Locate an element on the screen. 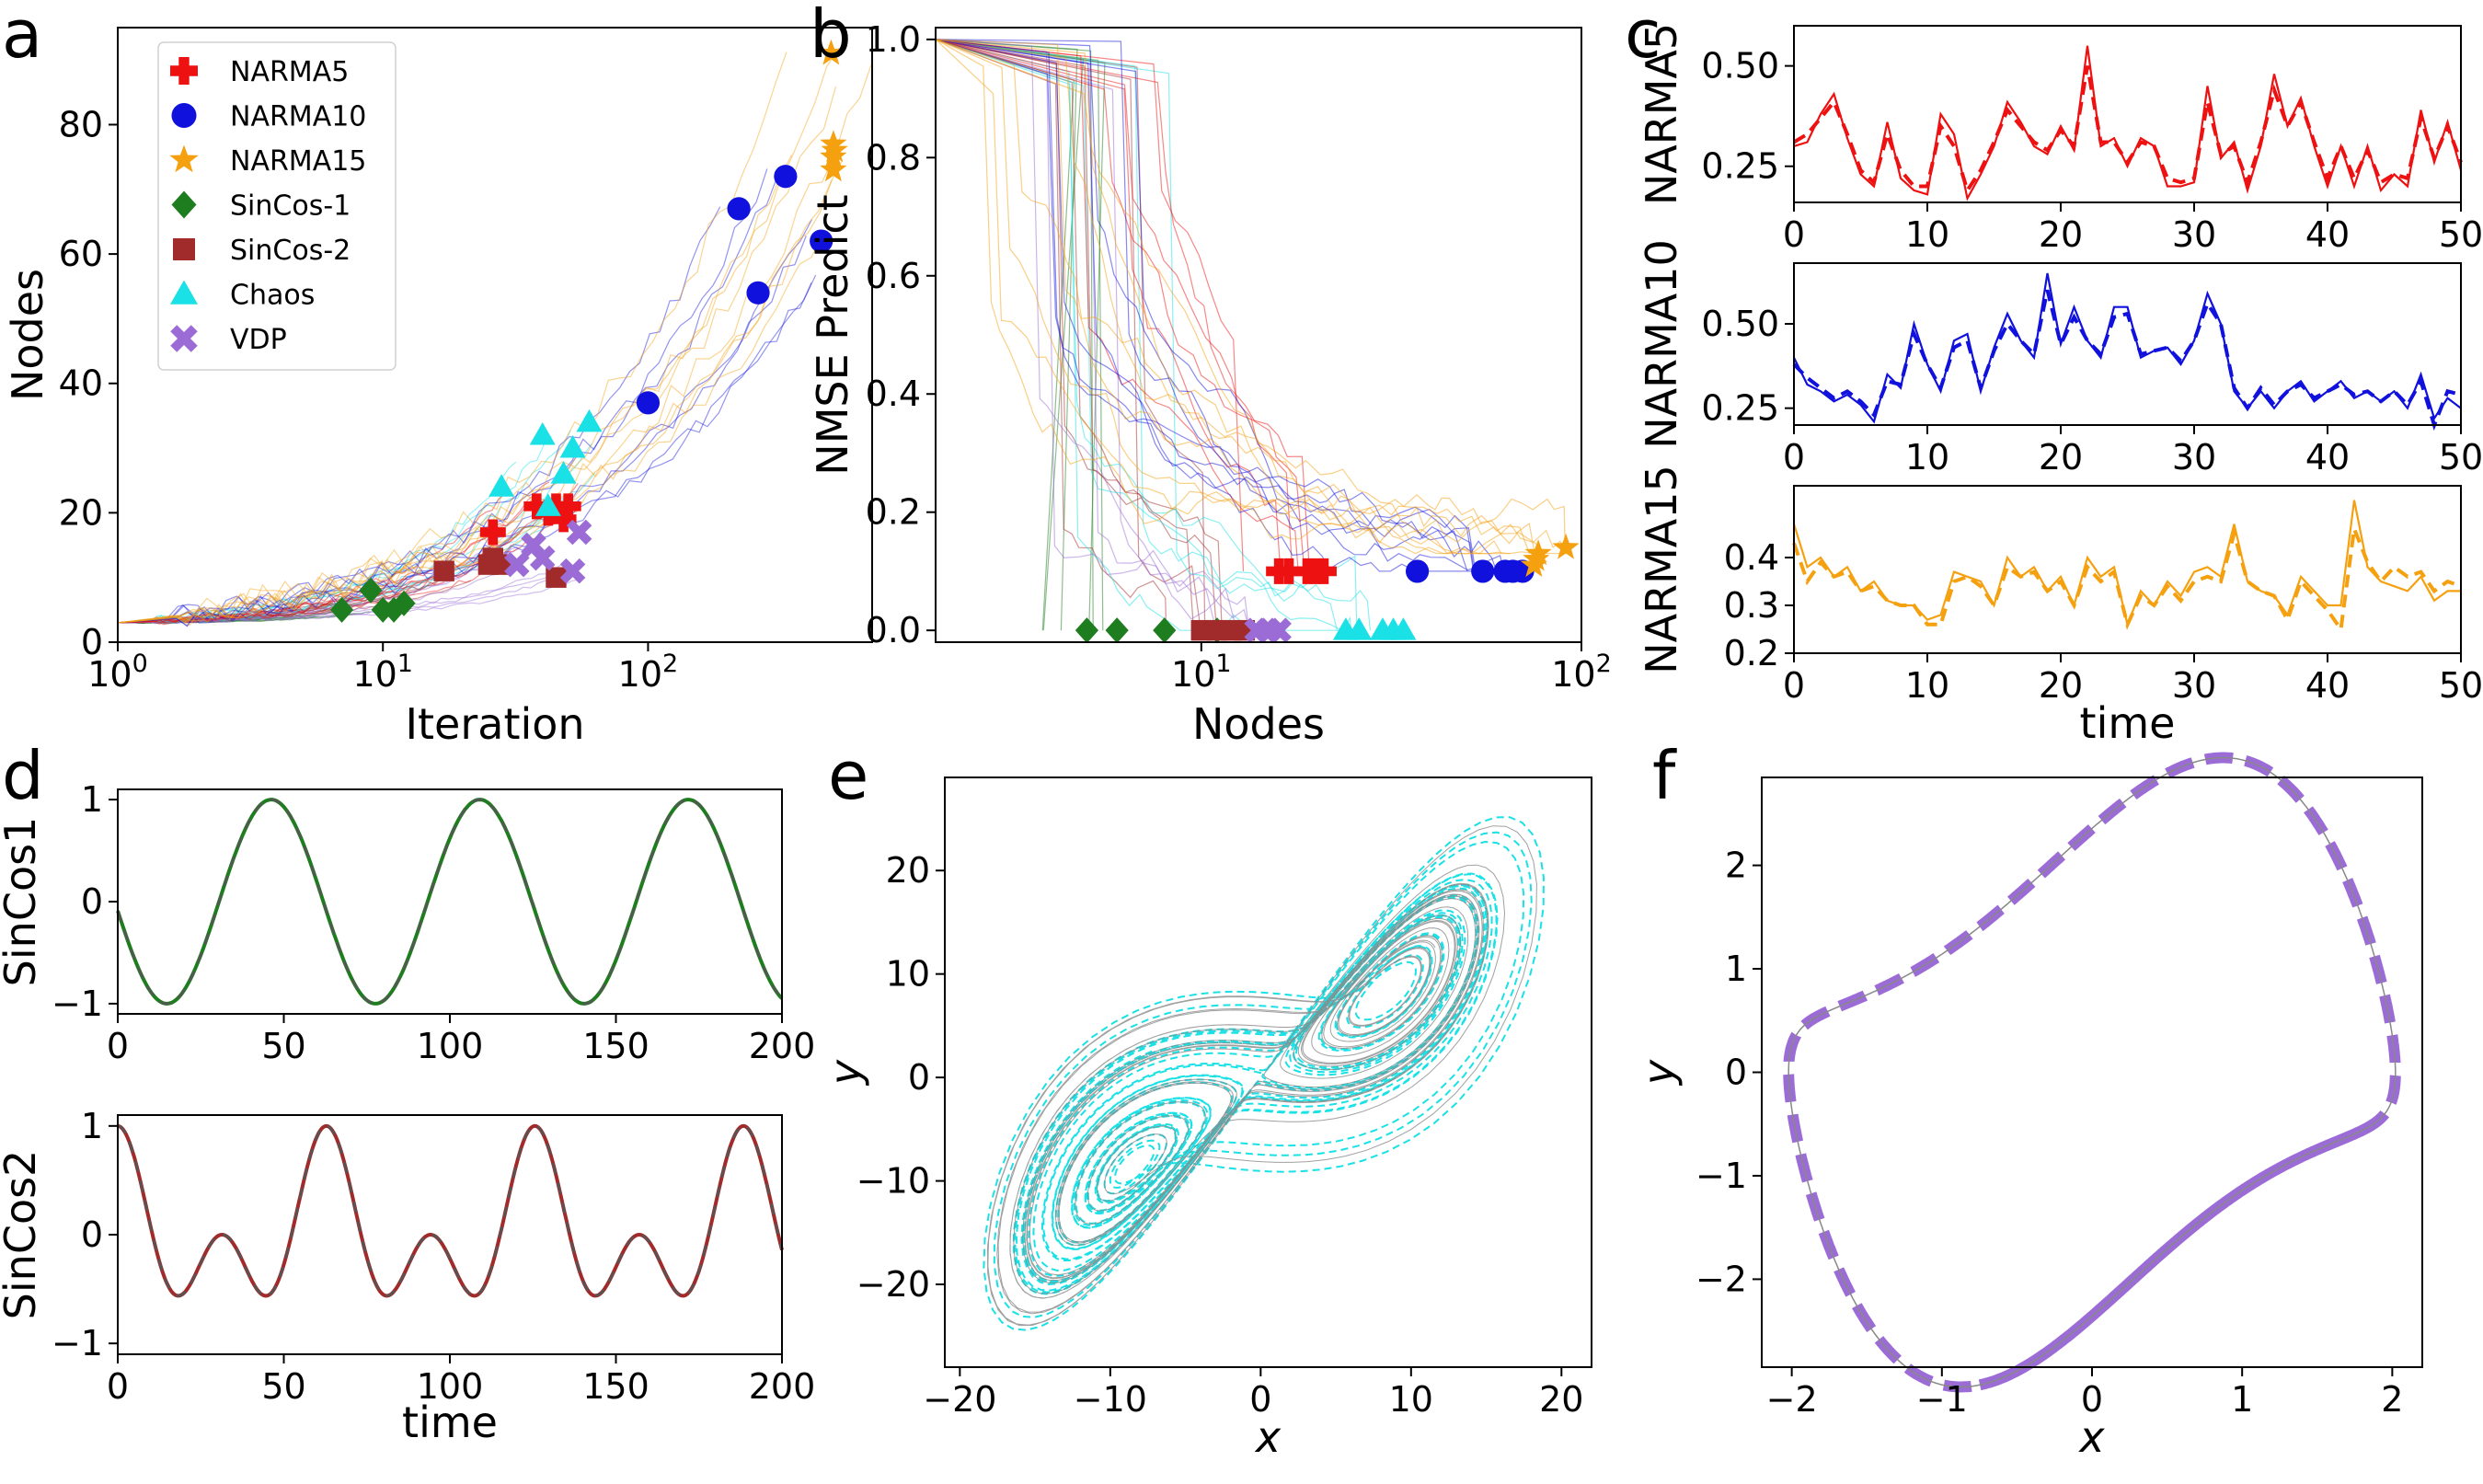 This screenshot has height=1484, width=2483. y-tick-label-b: 0.2 is located at coordinates (894, 512).